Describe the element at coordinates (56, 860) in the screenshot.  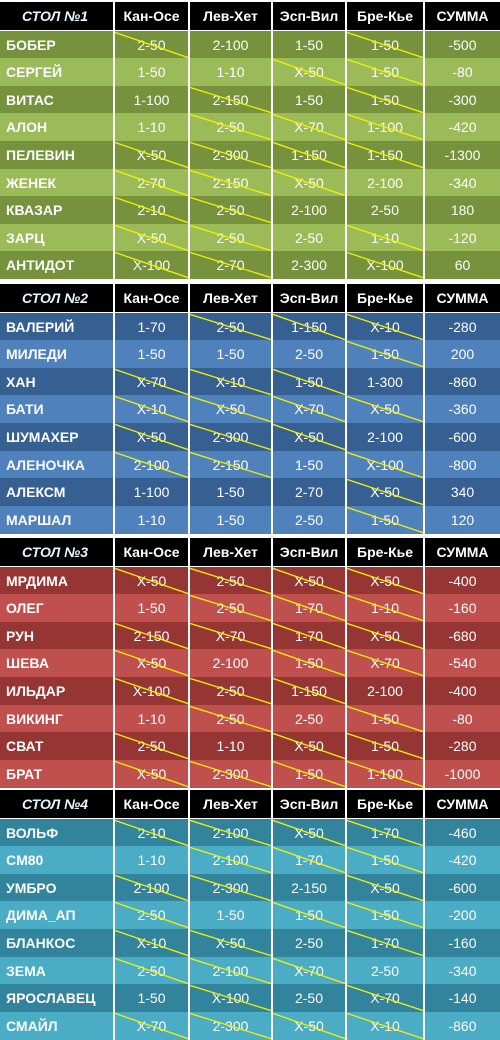
I see `player-name: CM80` at that location.